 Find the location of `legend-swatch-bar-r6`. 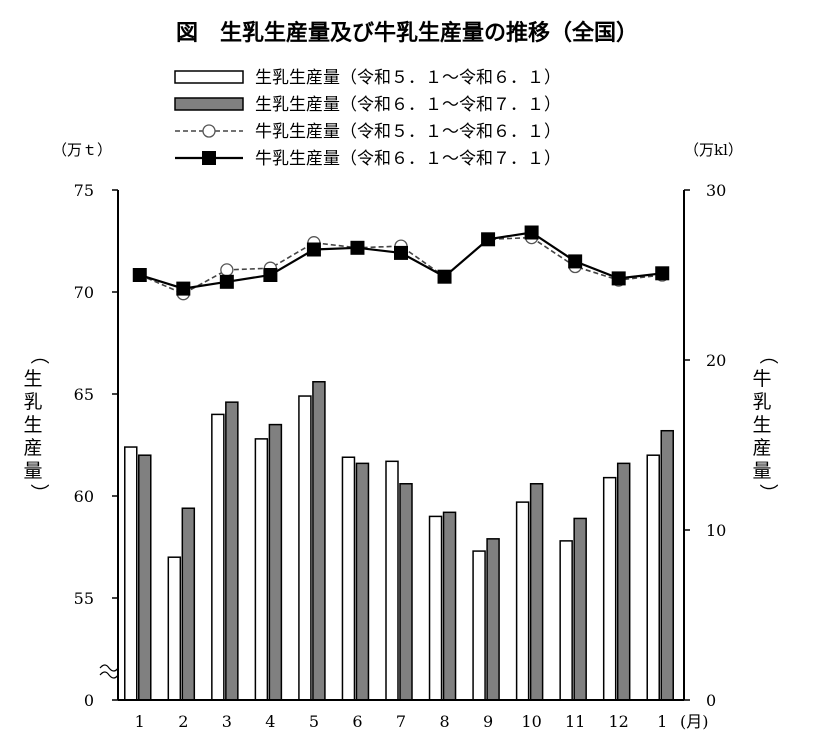

legend-swatch-bar-r6 is located at coordinates (209, 104).